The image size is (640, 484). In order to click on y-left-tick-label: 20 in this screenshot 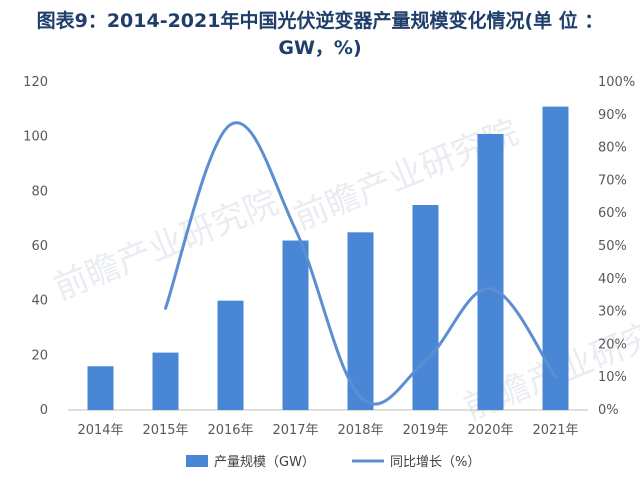, I will do `click(39, 355)`.